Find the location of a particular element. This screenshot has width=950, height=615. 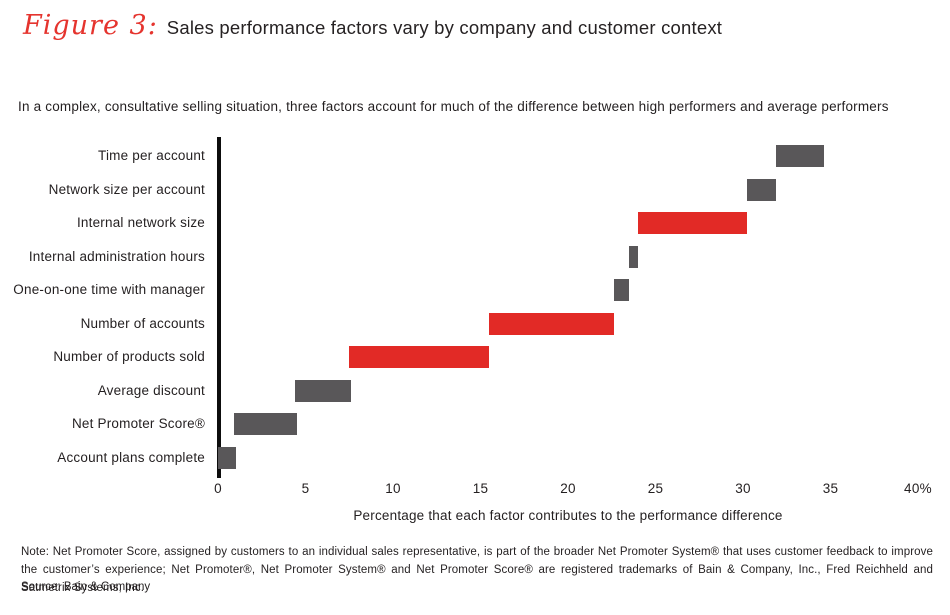

x-tick-label: 15 is located at coordinates (480, 488).